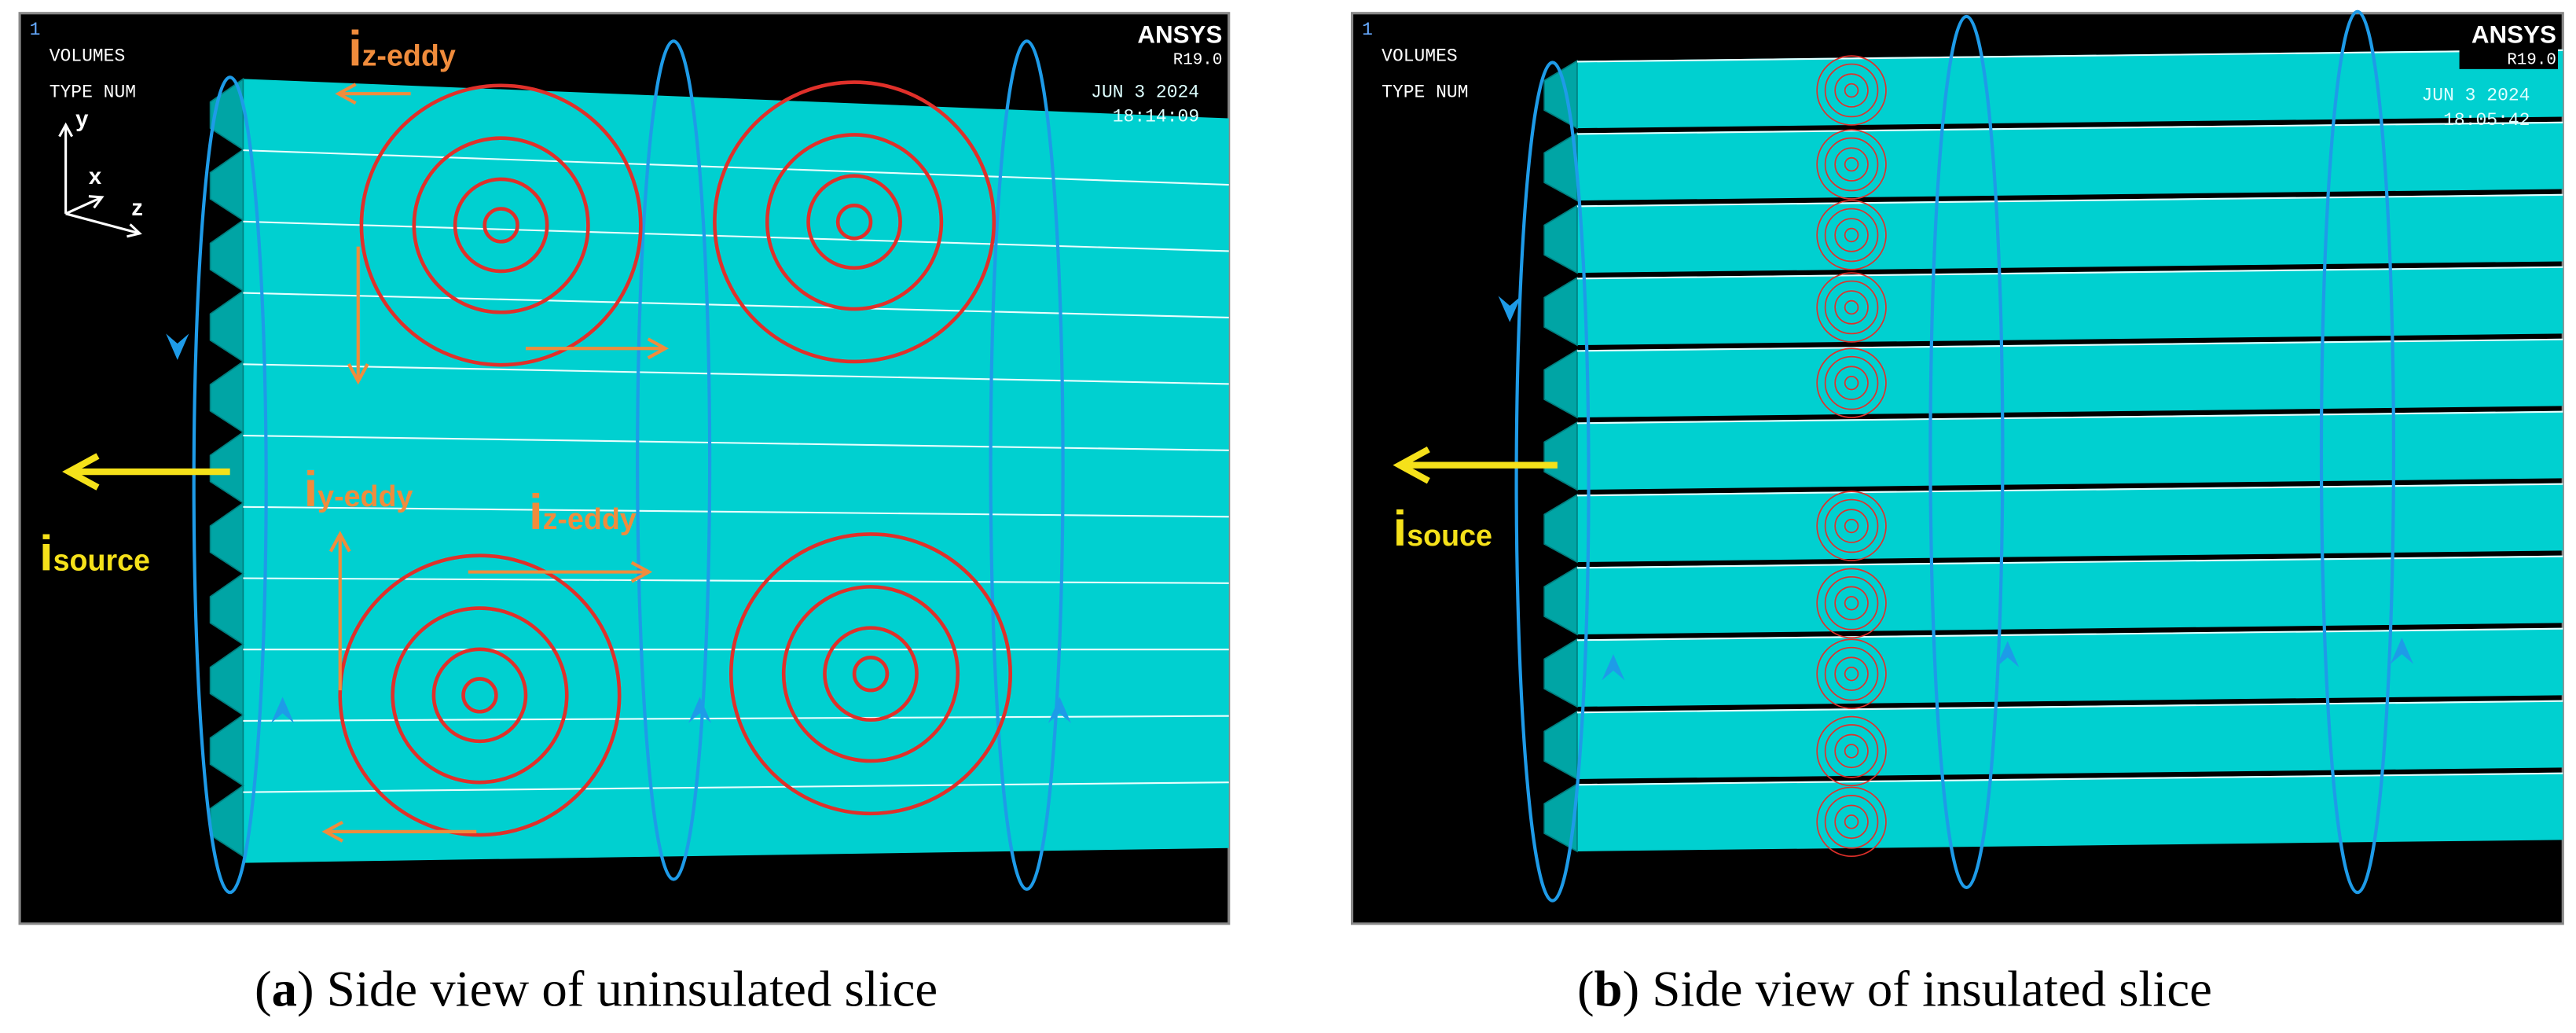 This screenshot has width=2576, height=1033. What do you see at coordinates (103, 223) in the screenshot?
I see `arrow-shaft` at bounding box center [103, 223].